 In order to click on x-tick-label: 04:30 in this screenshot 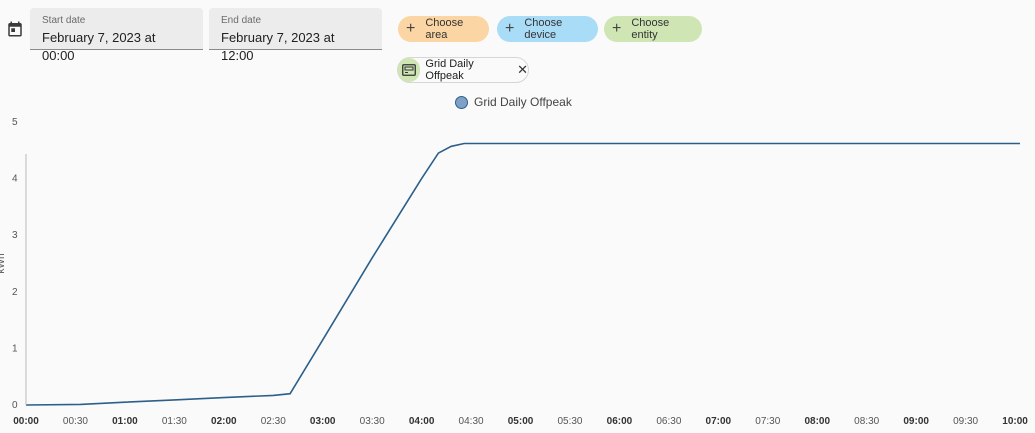, I will do `click(471, 421)`.